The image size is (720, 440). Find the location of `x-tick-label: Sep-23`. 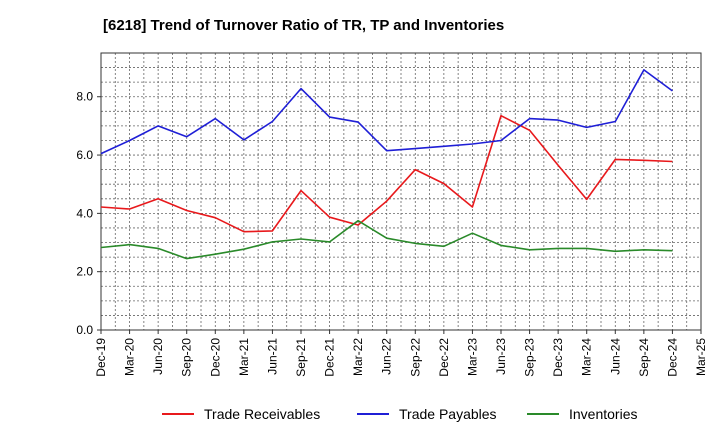

x-tick-label: Sep-23 is located at coordinates (530, 357).